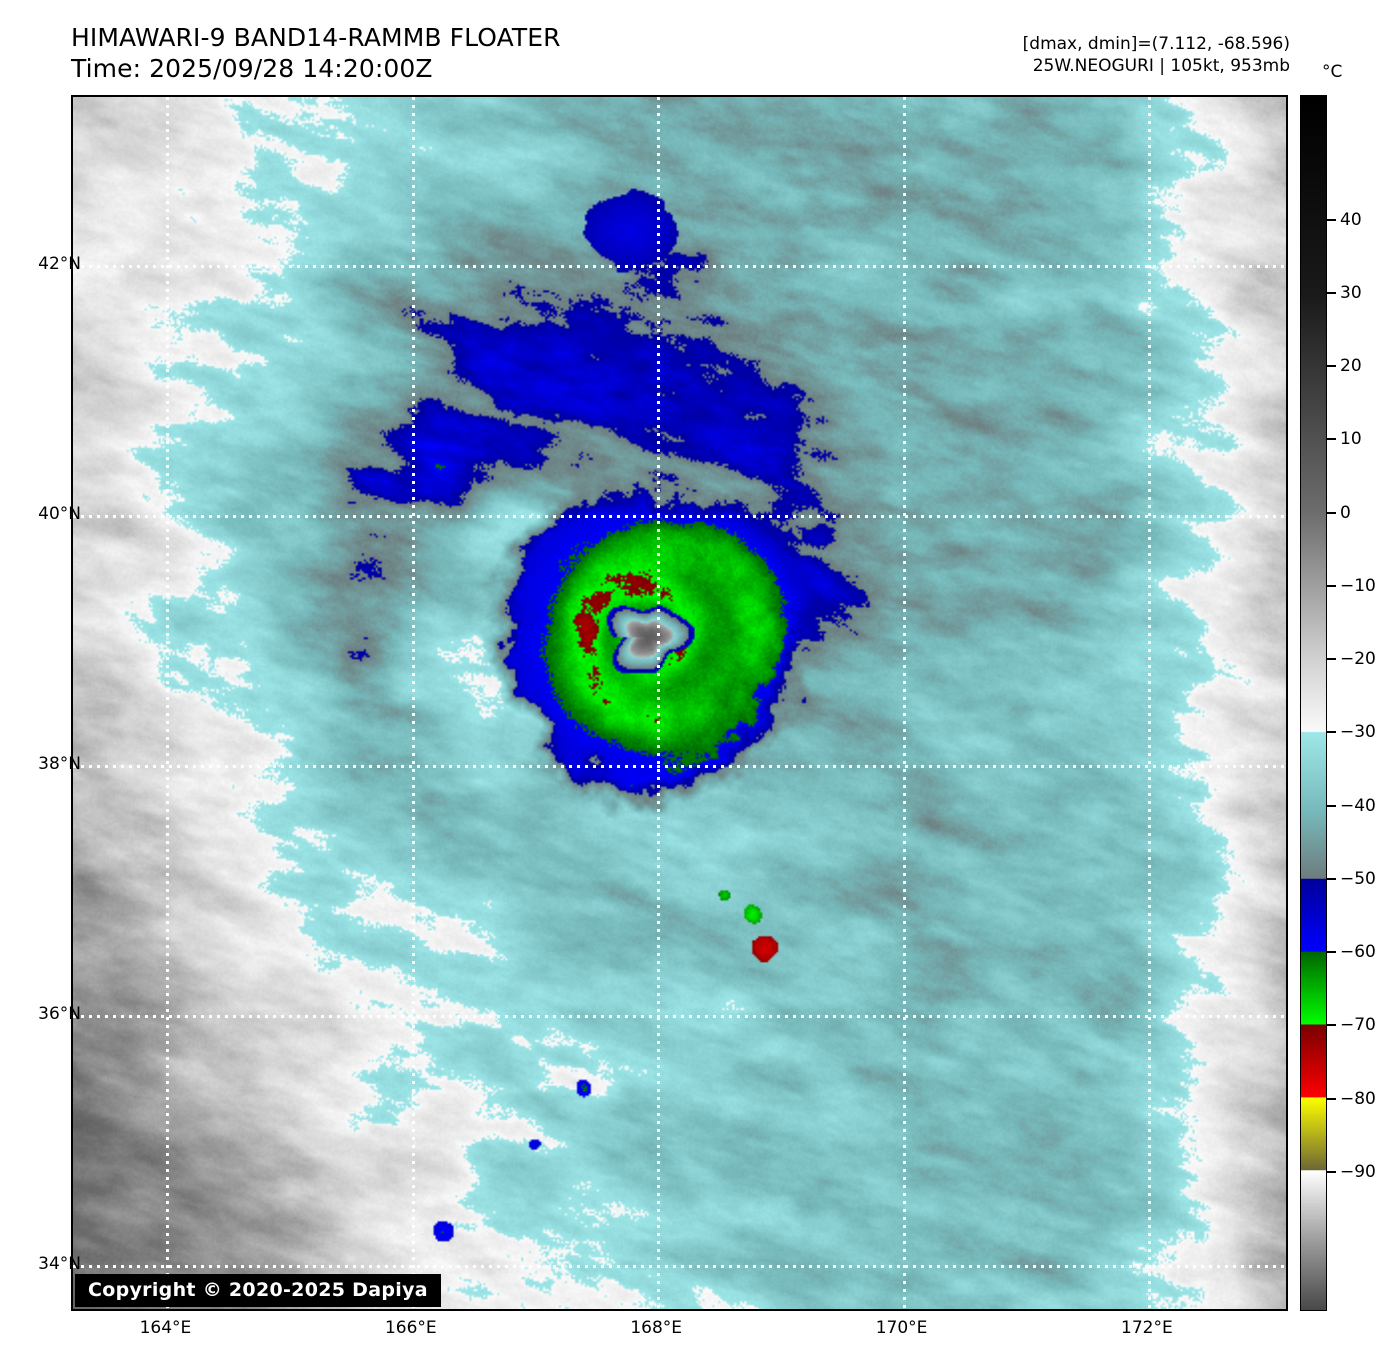  What do you see at coordinates (1358, 1098) in the screenshot?
I see `colorbar-tick-label: −80` at bounding box center [1358, 1098].